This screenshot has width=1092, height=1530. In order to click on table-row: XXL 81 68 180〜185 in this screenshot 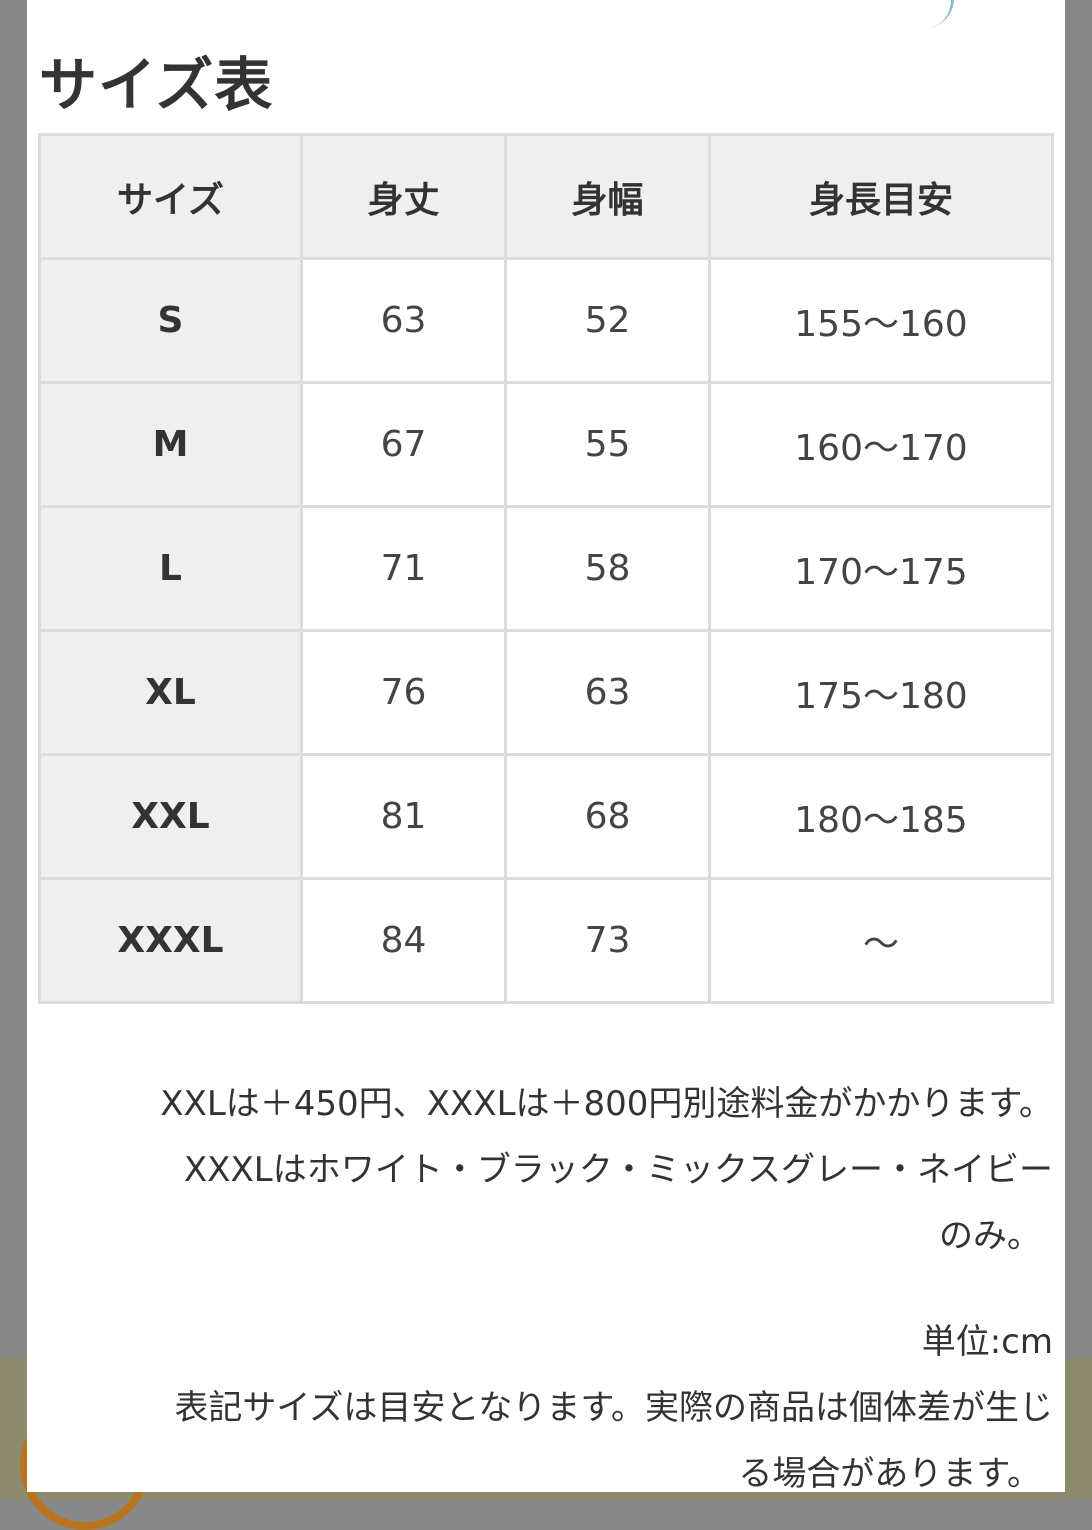, I will do `click(546, 816)`.